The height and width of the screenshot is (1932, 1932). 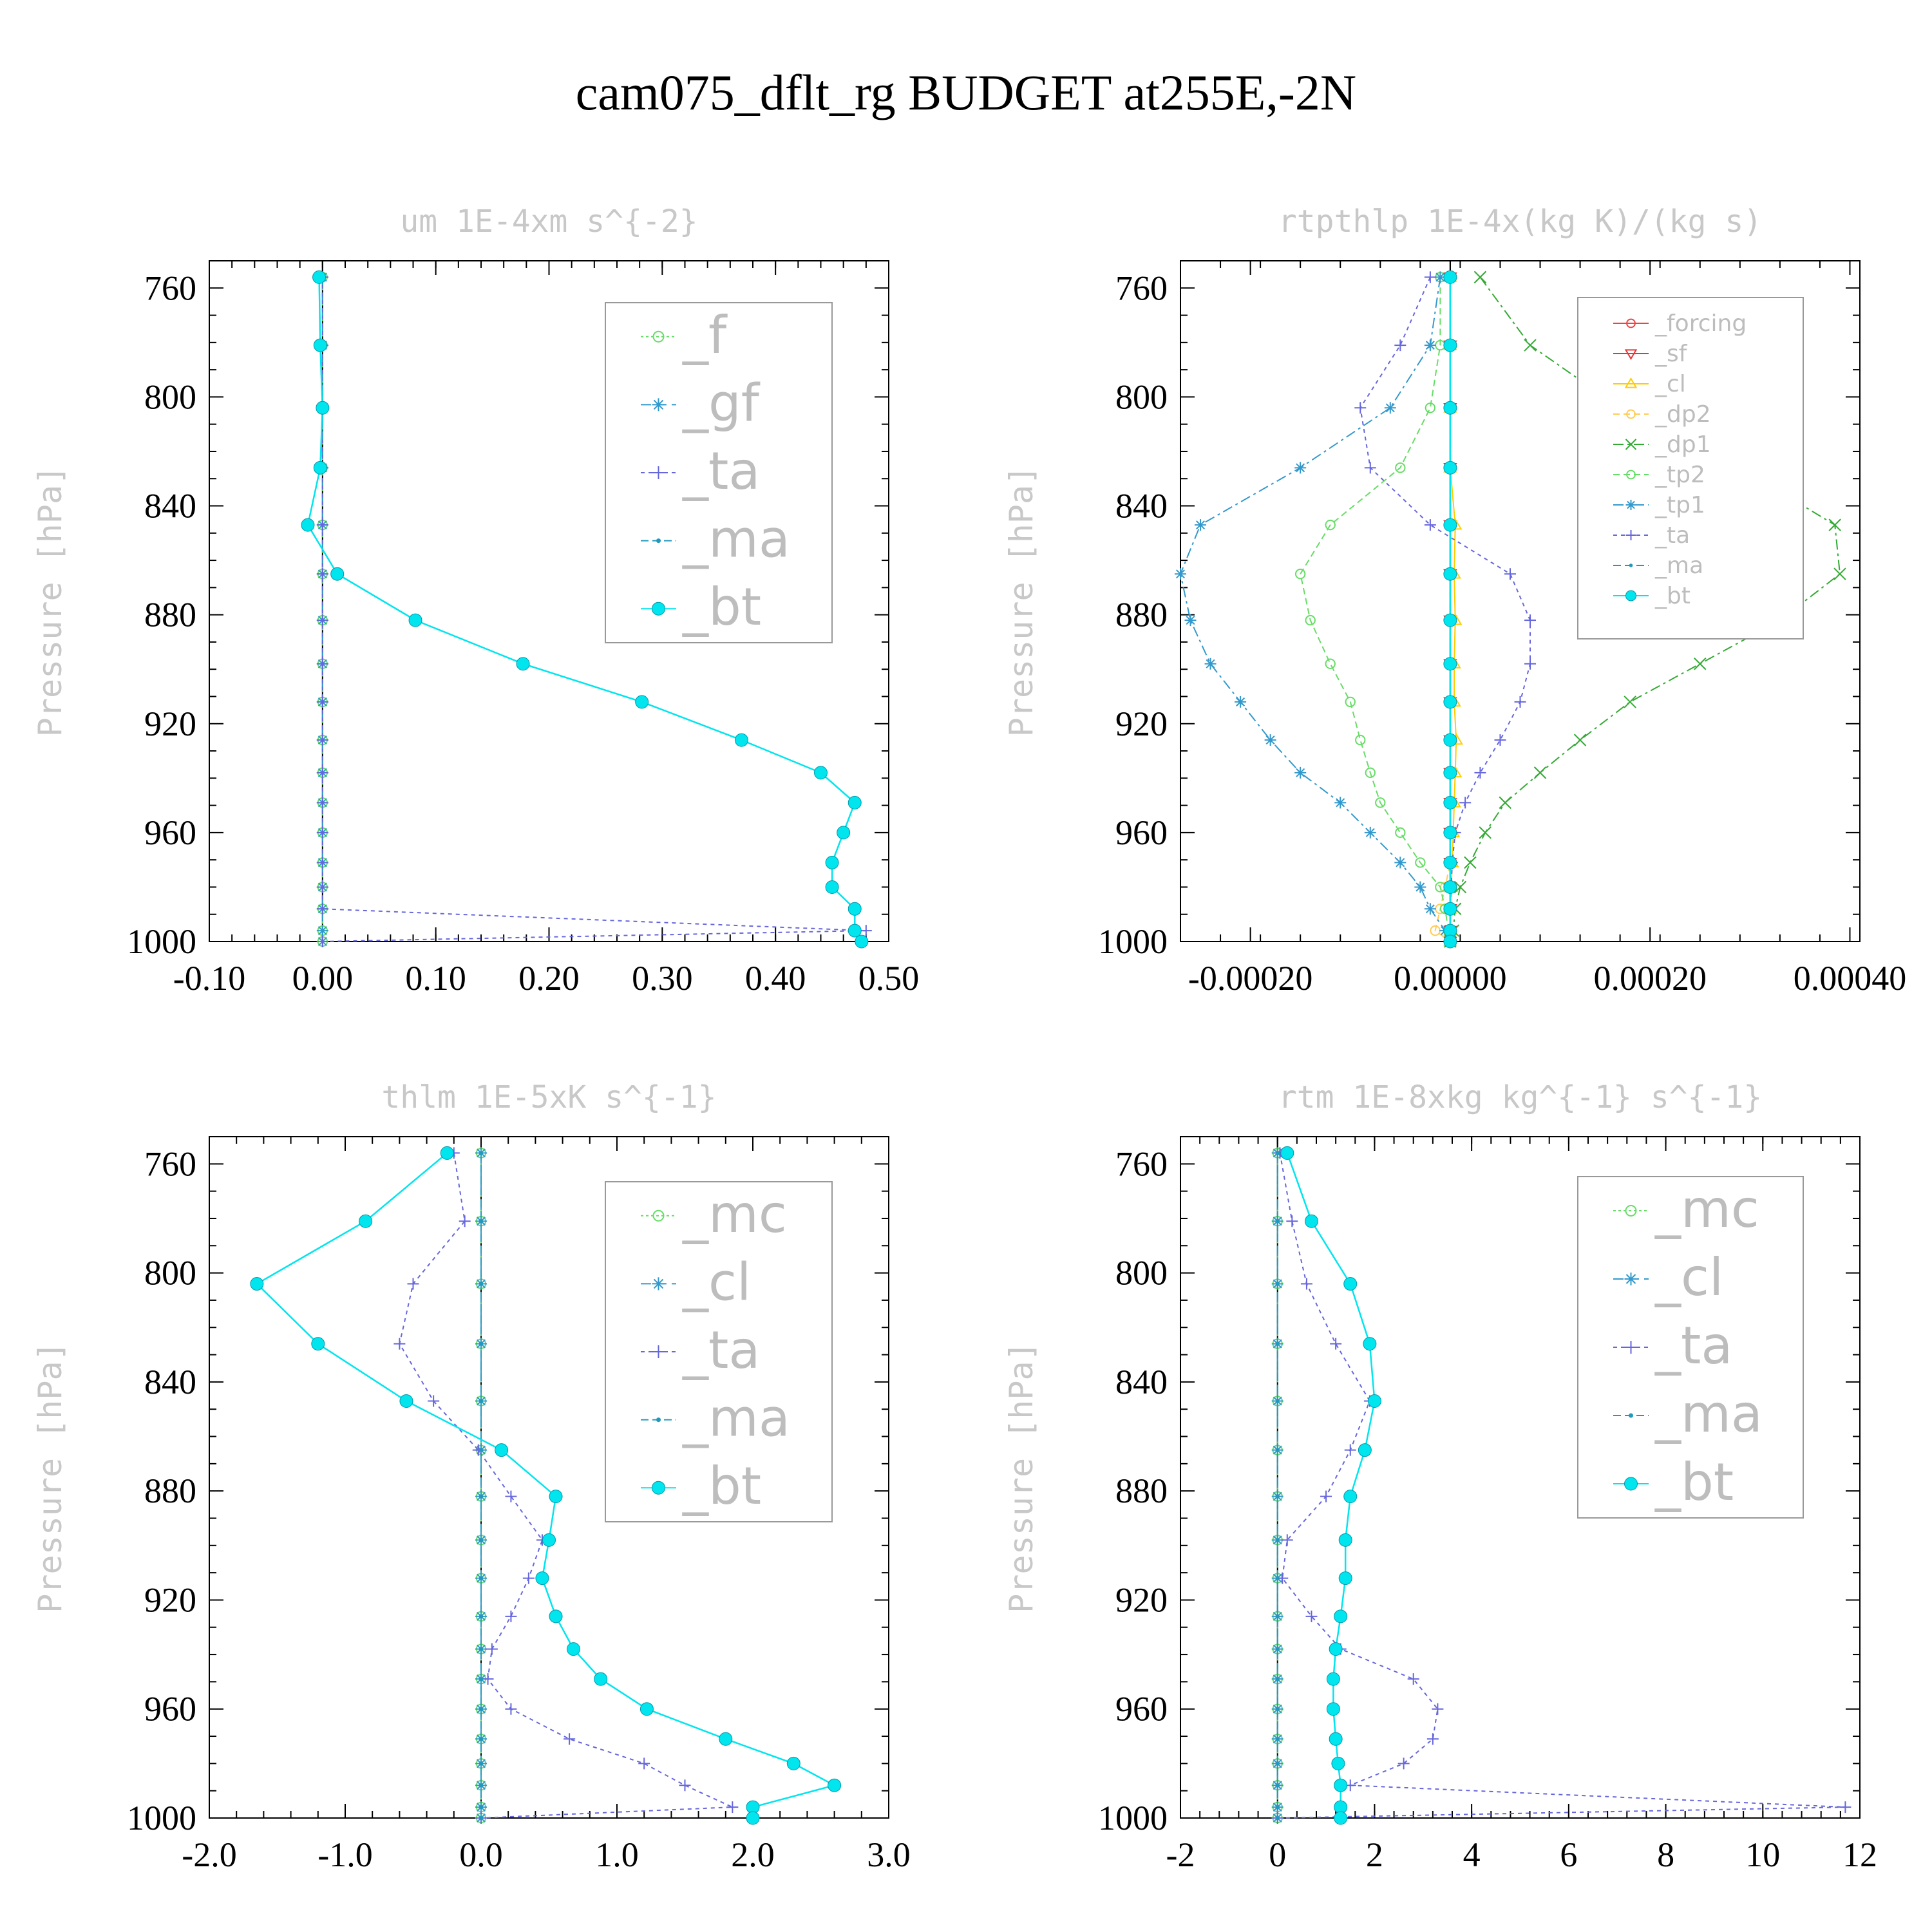 I want to click on marker-ta-legend, so click(x=1631, y=1347).